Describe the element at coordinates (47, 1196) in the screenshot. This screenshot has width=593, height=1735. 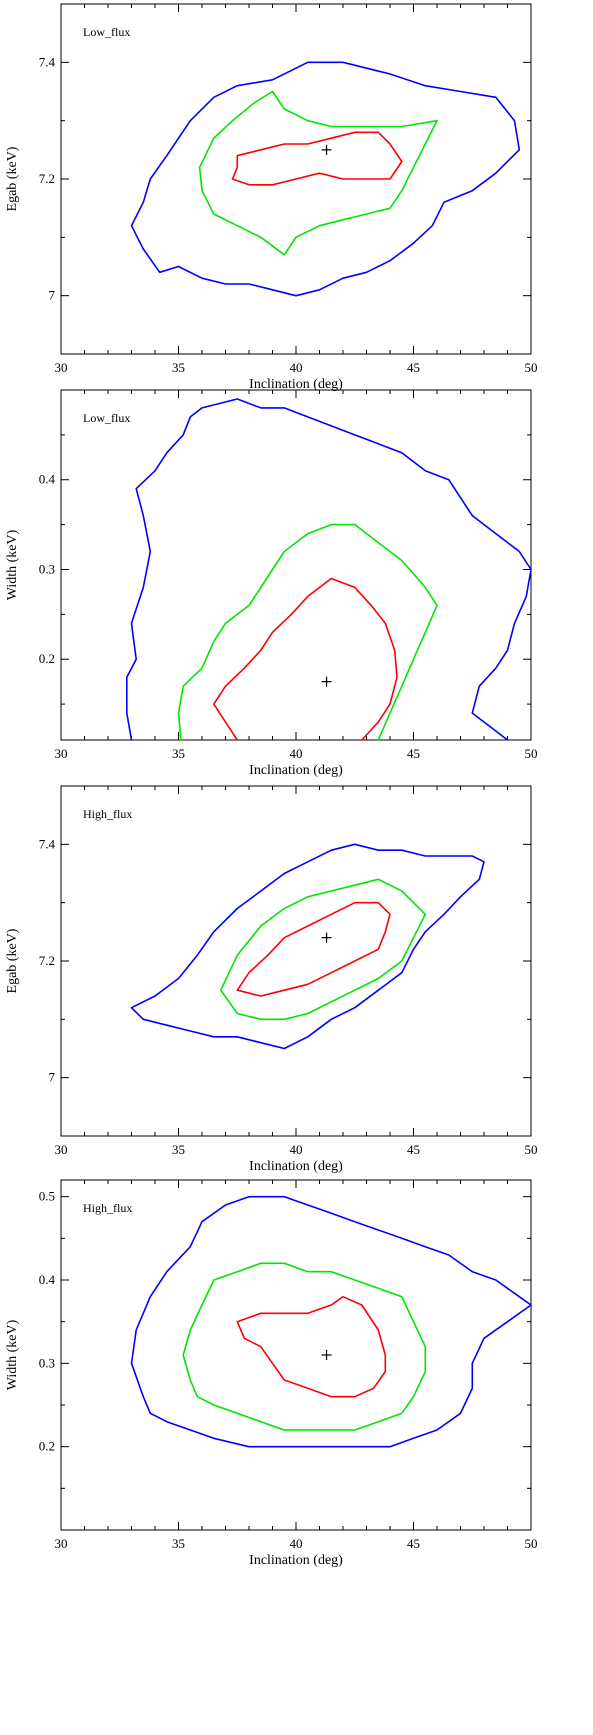
I see `y-tick-label: 0.5` at that location.